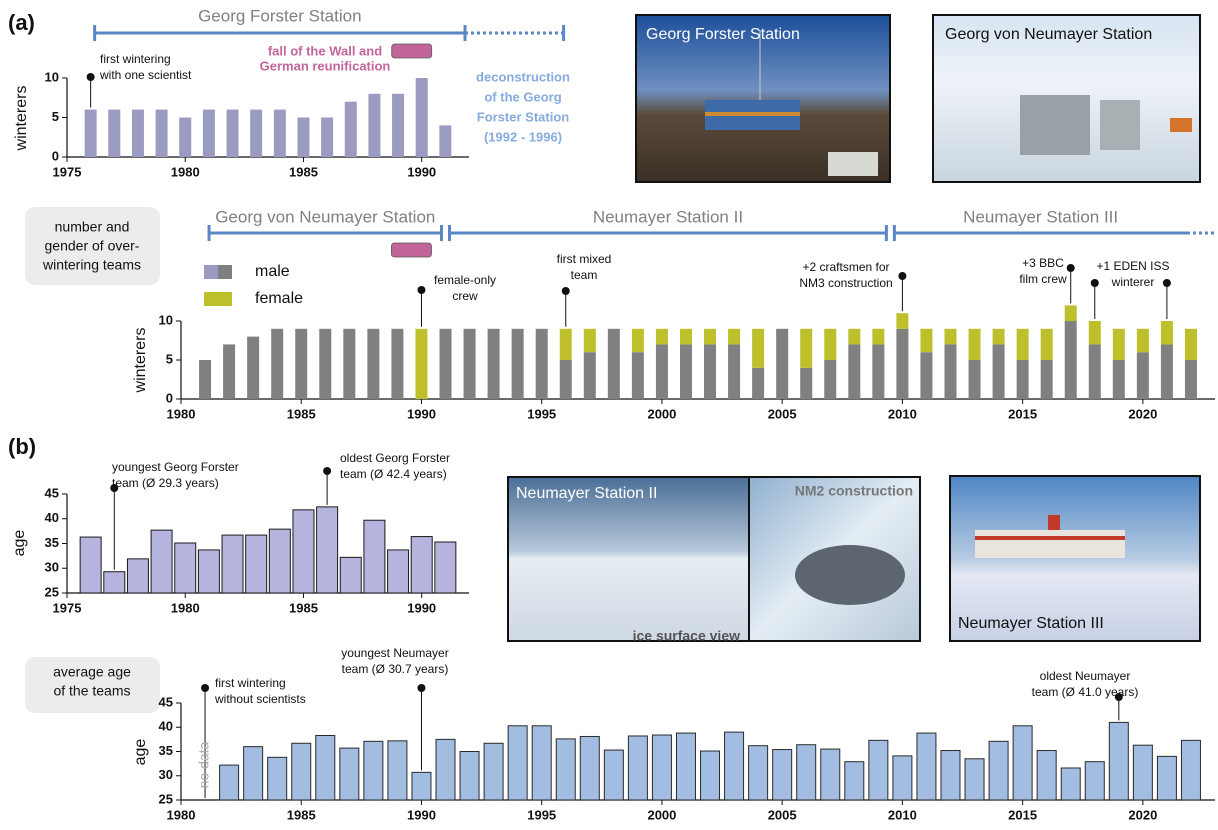  What do you see at coordinates (395, 458) in the screenshot?
I see `annotation: oldest Georg Forster` at bounding box center [395, 458].